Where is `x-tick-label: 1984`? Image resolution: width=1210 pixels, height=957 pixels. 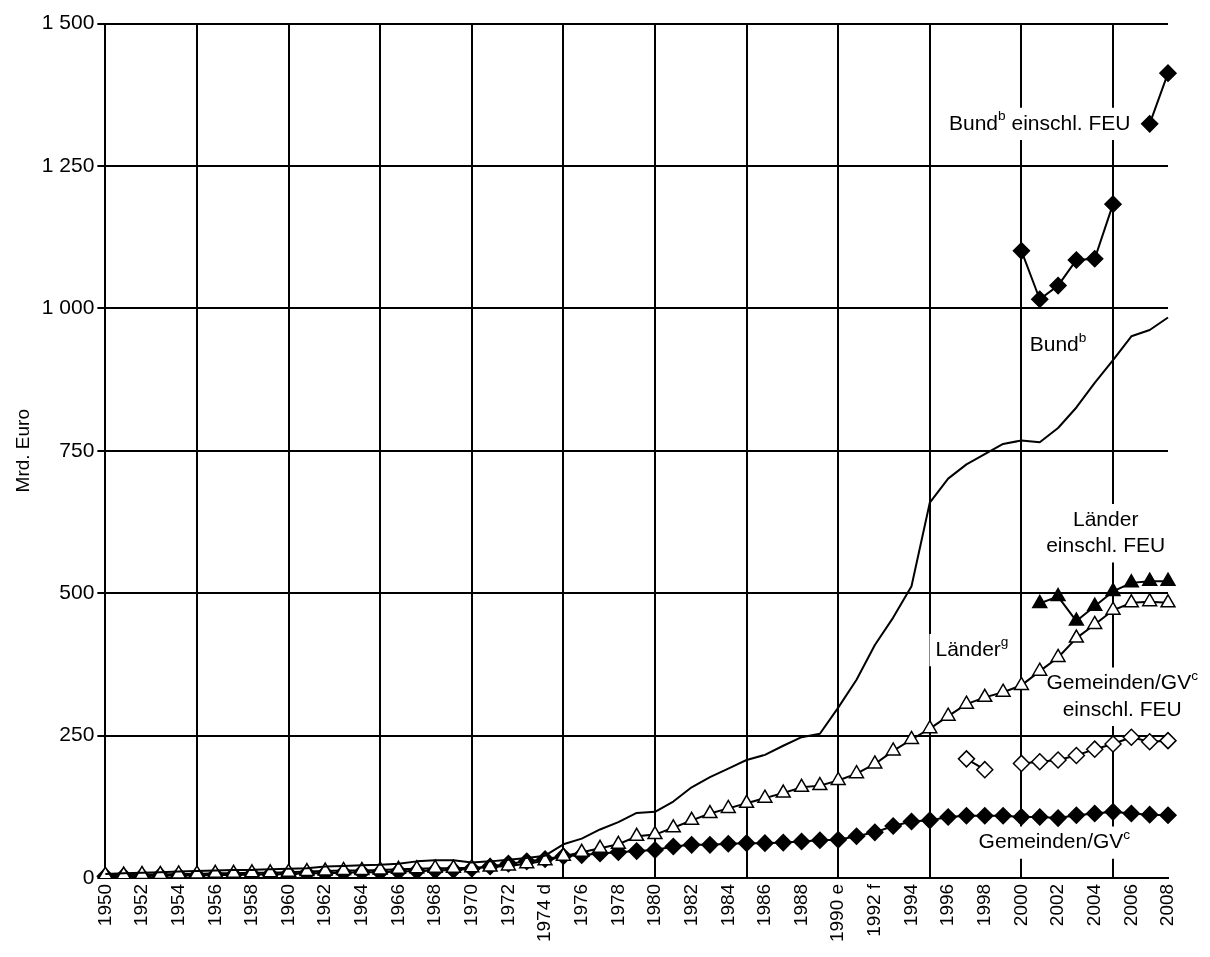
x-tick-label: 1984 is located at coordinates (727, 905).